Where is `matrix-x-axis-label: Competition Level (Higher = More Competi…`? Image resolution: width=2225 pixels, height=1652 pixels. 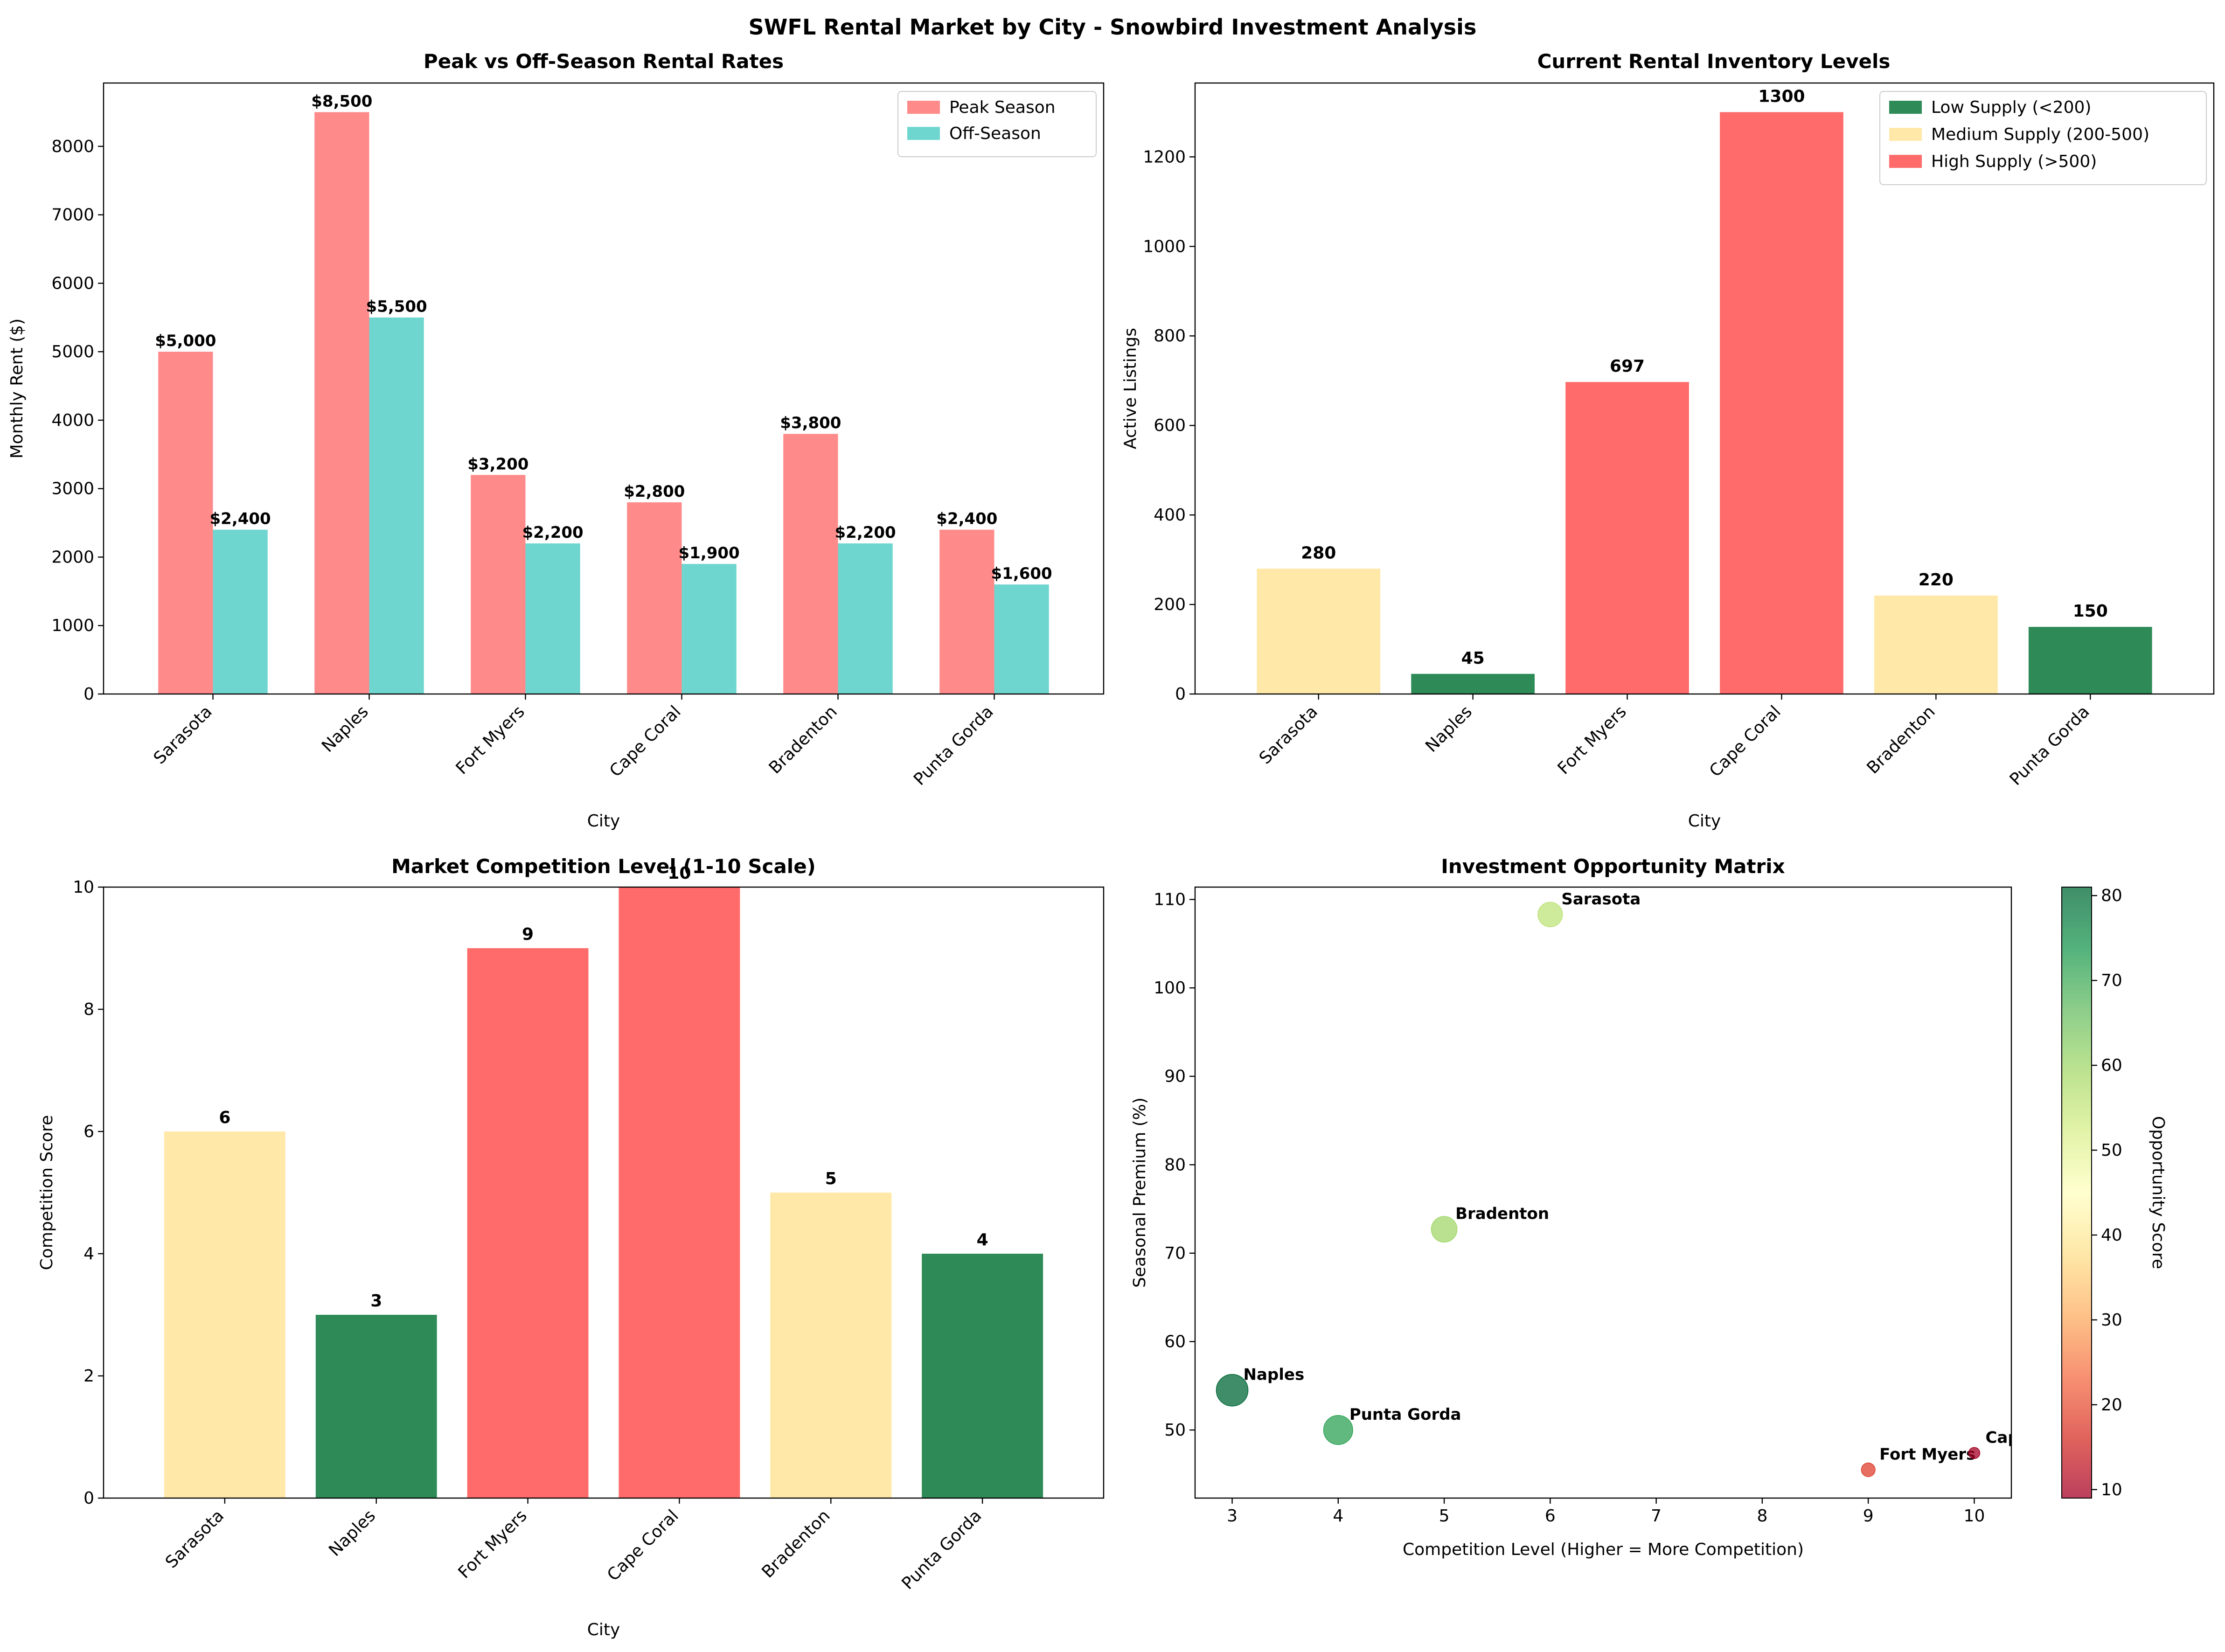
matrix-x-axis-label: Competition Level (Higher = More Competi… is located at coordinates (1603, 1550).